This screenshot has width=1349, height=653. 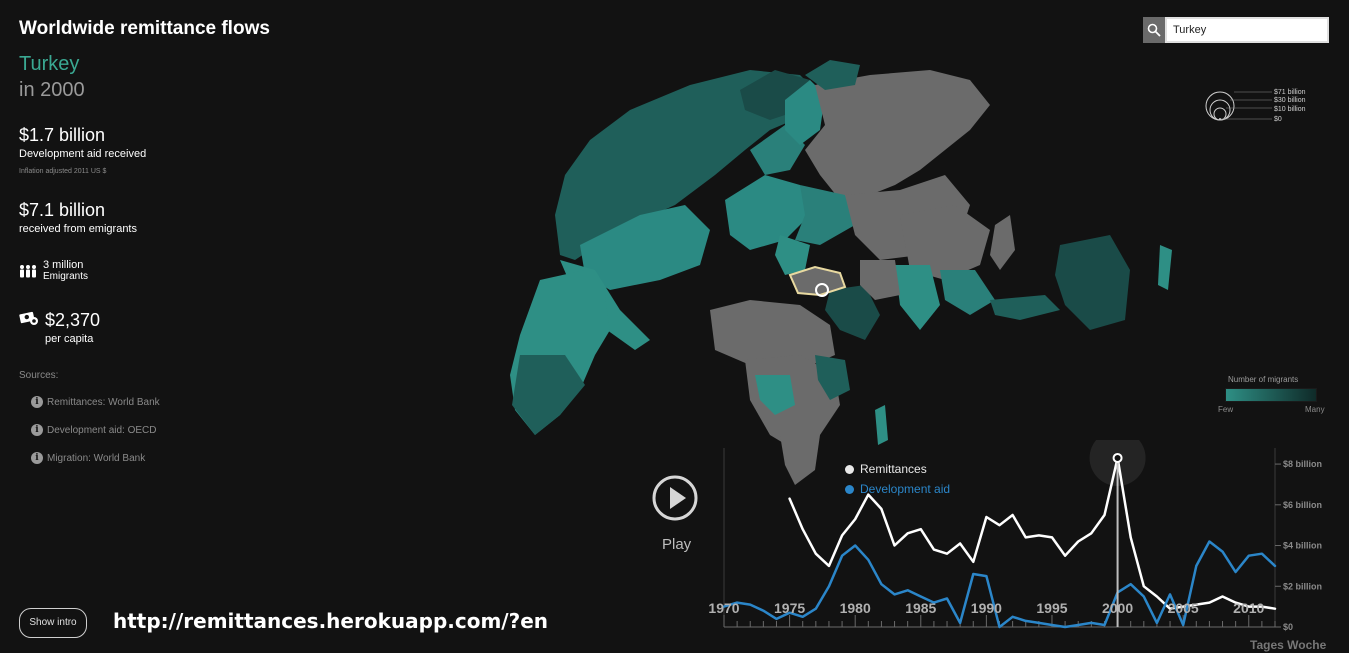 What do you see at coordinates (822, 290) in the screenshot?
I see `selected-country-marker` at bounding box center [822, 290].